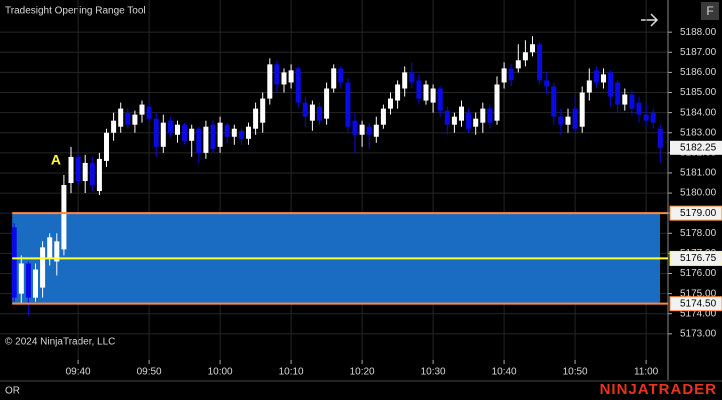 The image size is (722, 400). What do you see at coordinates (149, 372) in the screenshot?
I see `x-tick-label: 09:50` at bounding box center [149, 372].